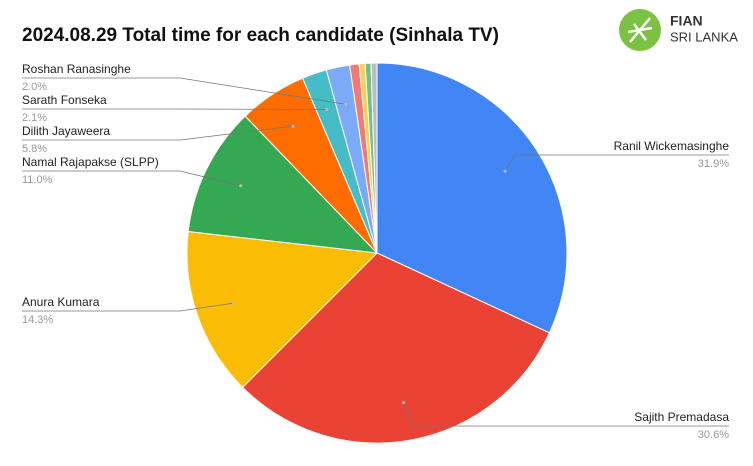 This screenshot has height=466, width=753. What do you see at coordinates (37, 180) in the screenshot?
I see `slice-value-label: 11.0%` at bounding box center [37, 180].